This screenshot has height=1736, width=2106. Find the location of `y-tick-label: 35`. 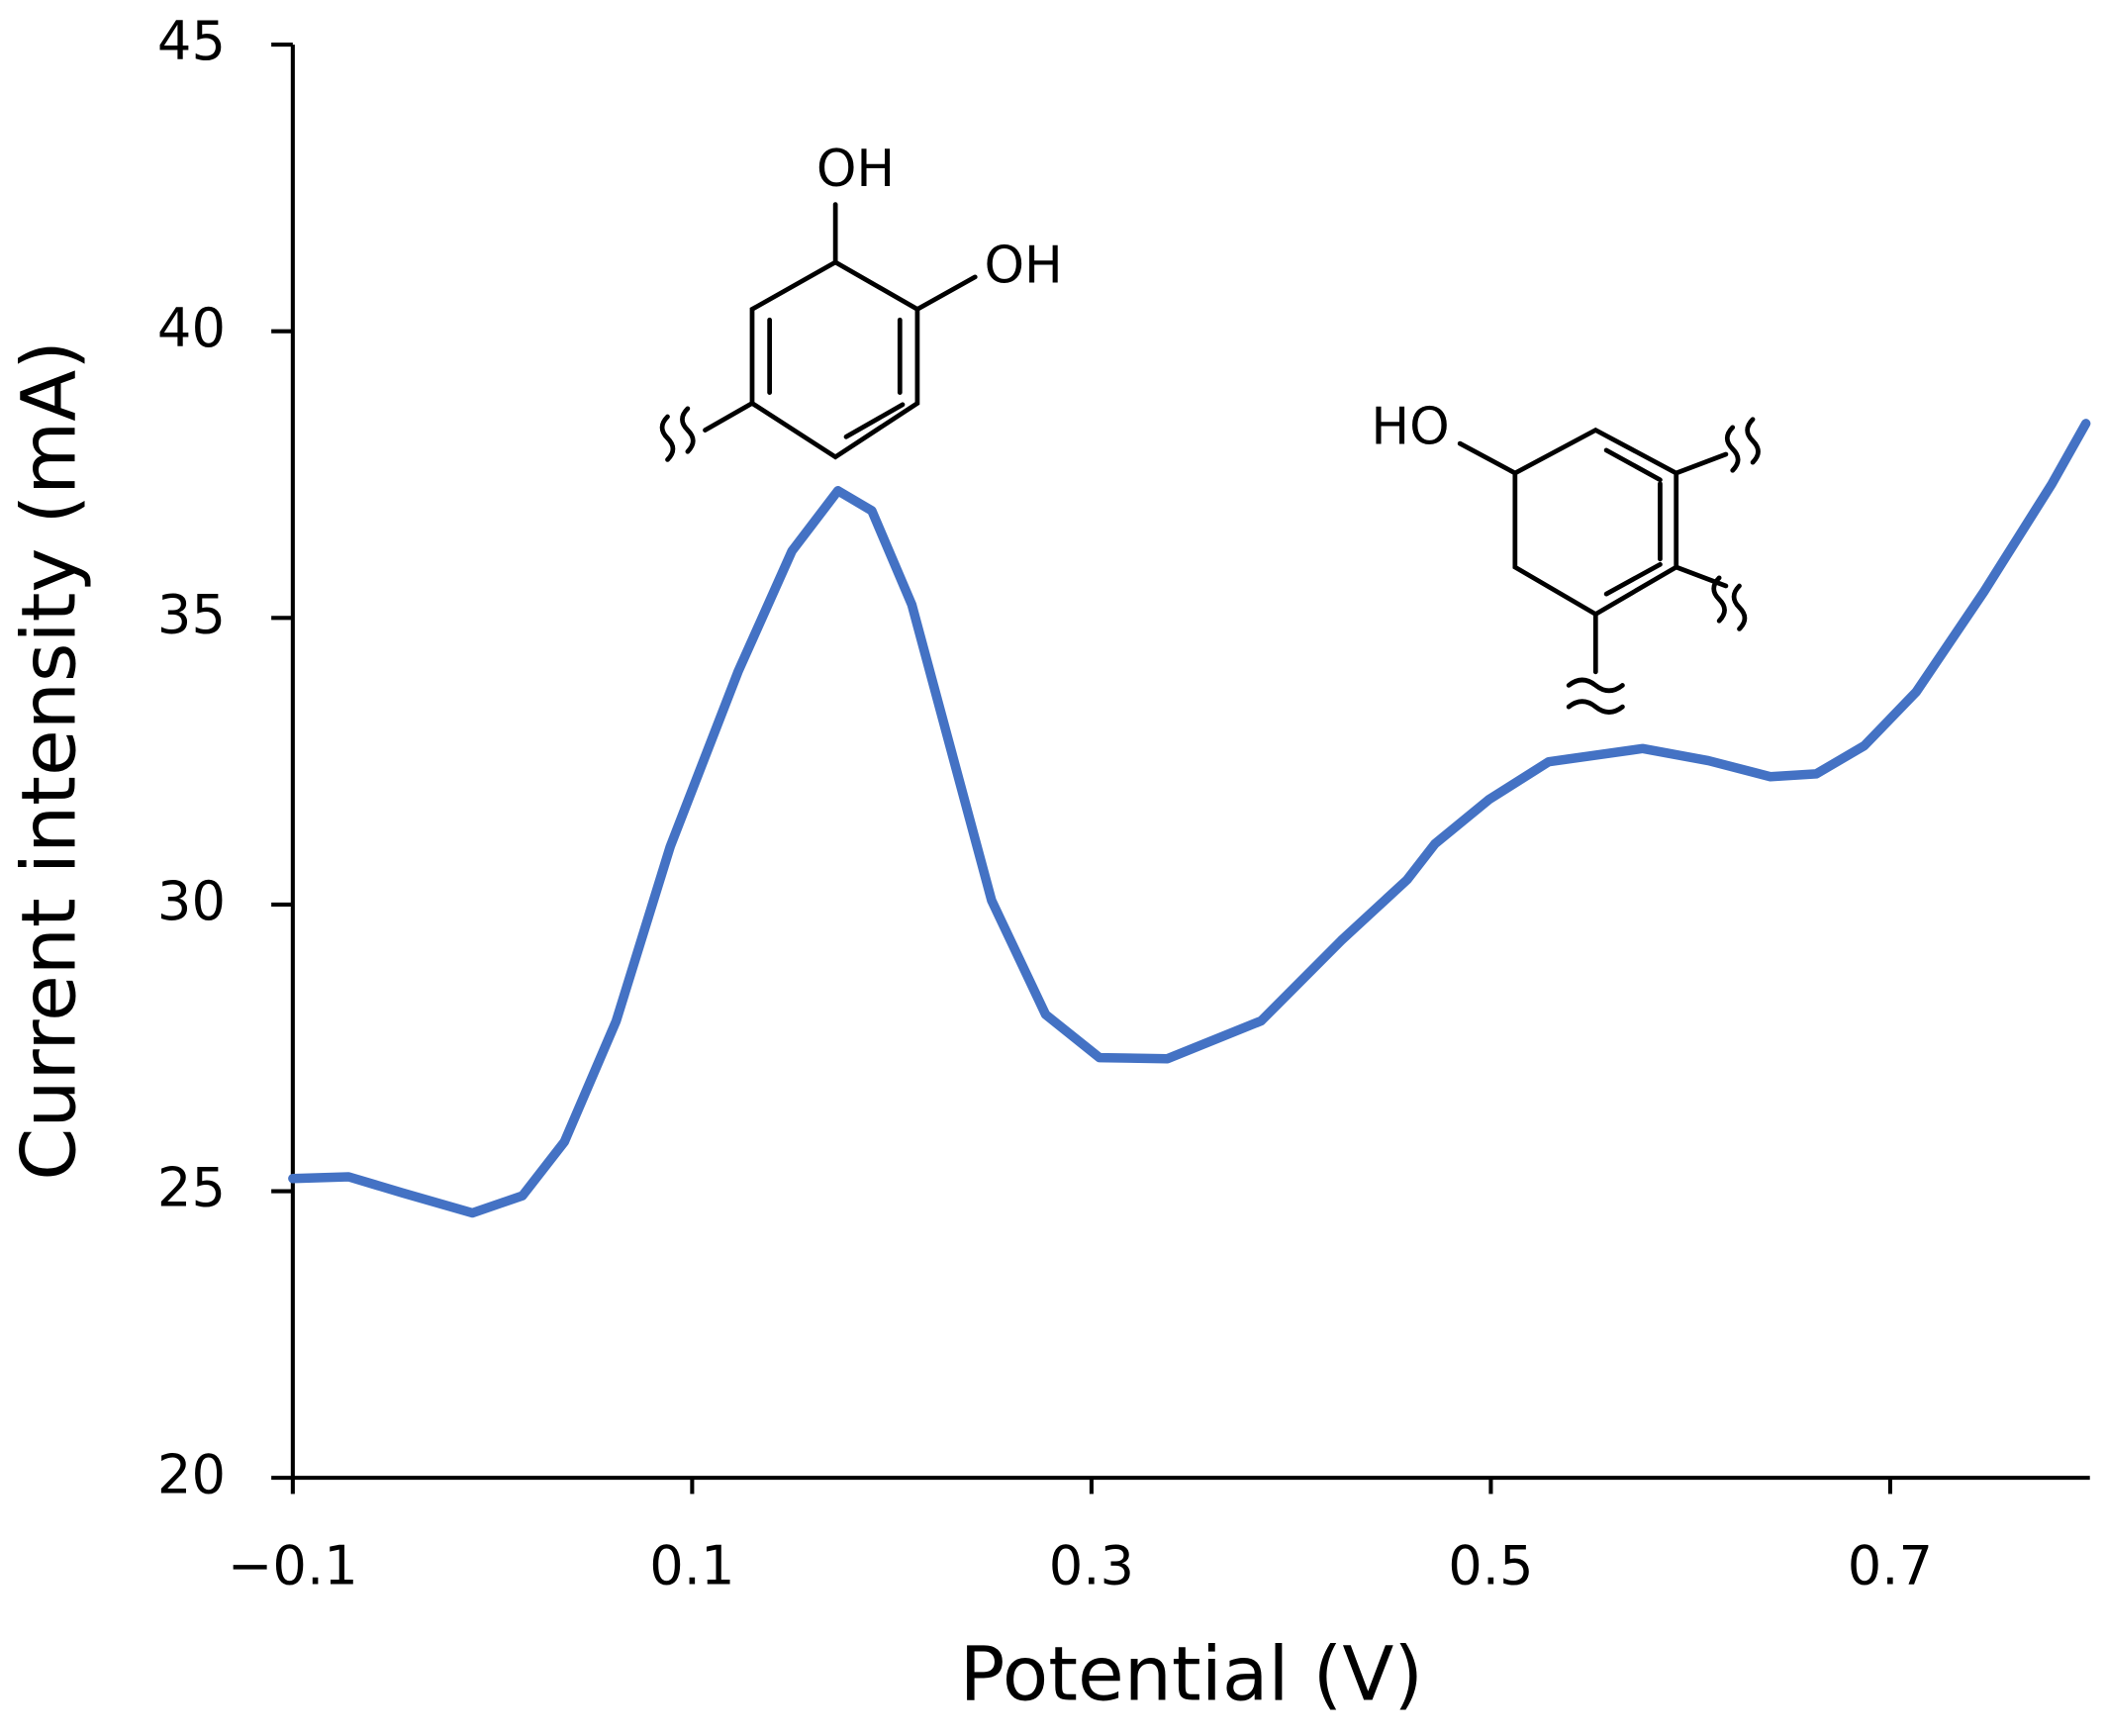

y-tick-label: 35 is located at coordinates (191, 614).